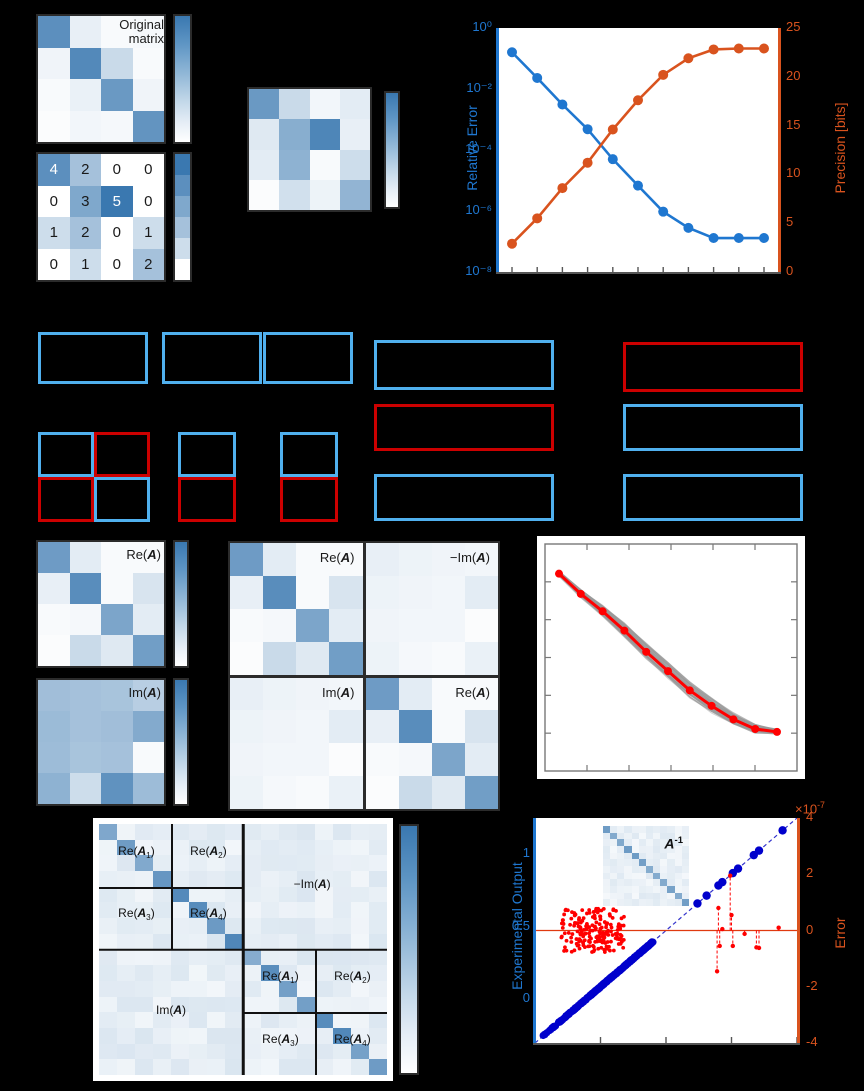 The image size is (864, 1091). I want to click on colorbar-step, so click(182, 185).